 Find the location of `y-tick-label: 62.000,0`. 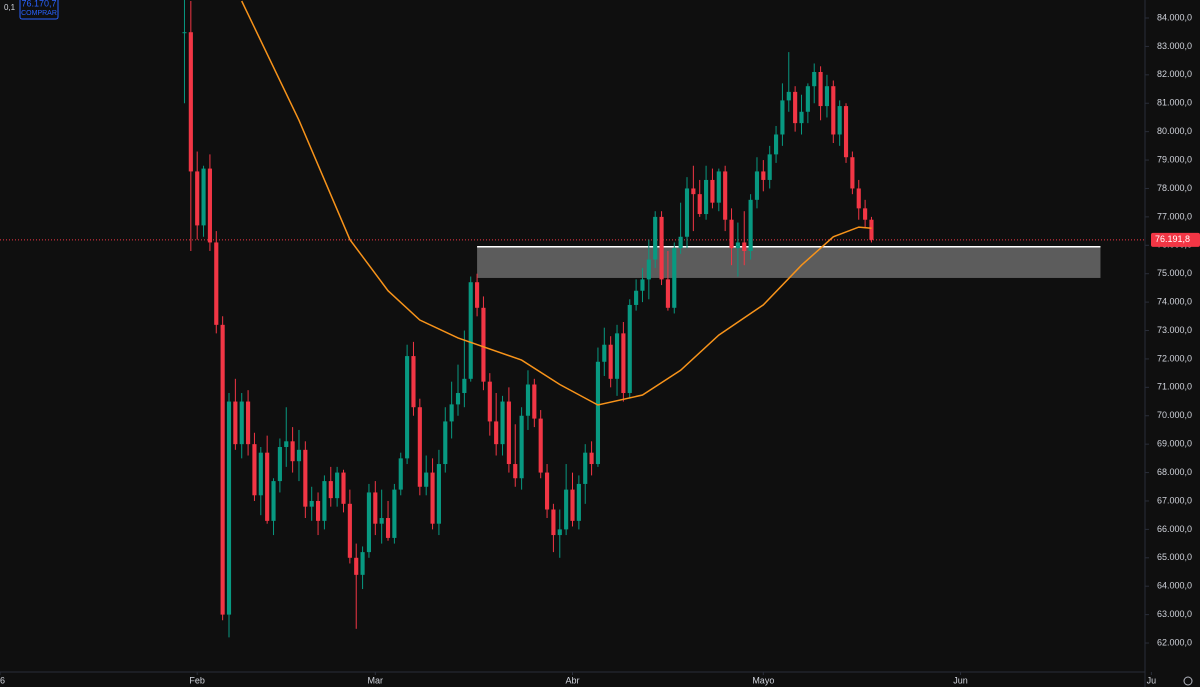

y-tick-label: 62.000,0 is located at coordinates (1174, 642).